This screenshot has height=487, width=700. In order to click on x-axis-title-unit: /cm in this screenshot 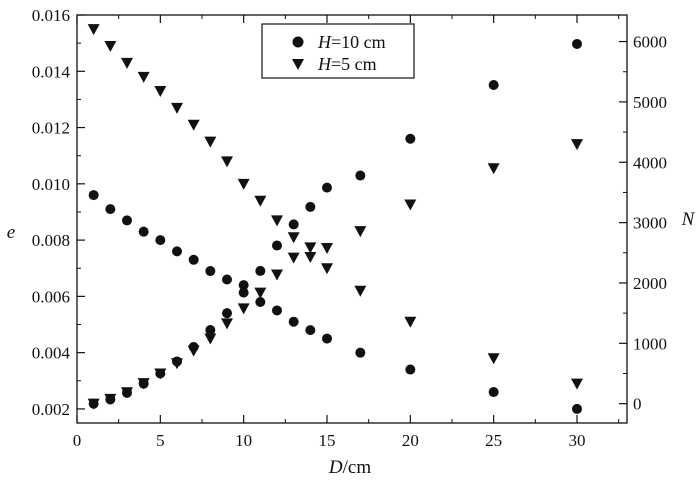, I will do `click(357, 467)`.